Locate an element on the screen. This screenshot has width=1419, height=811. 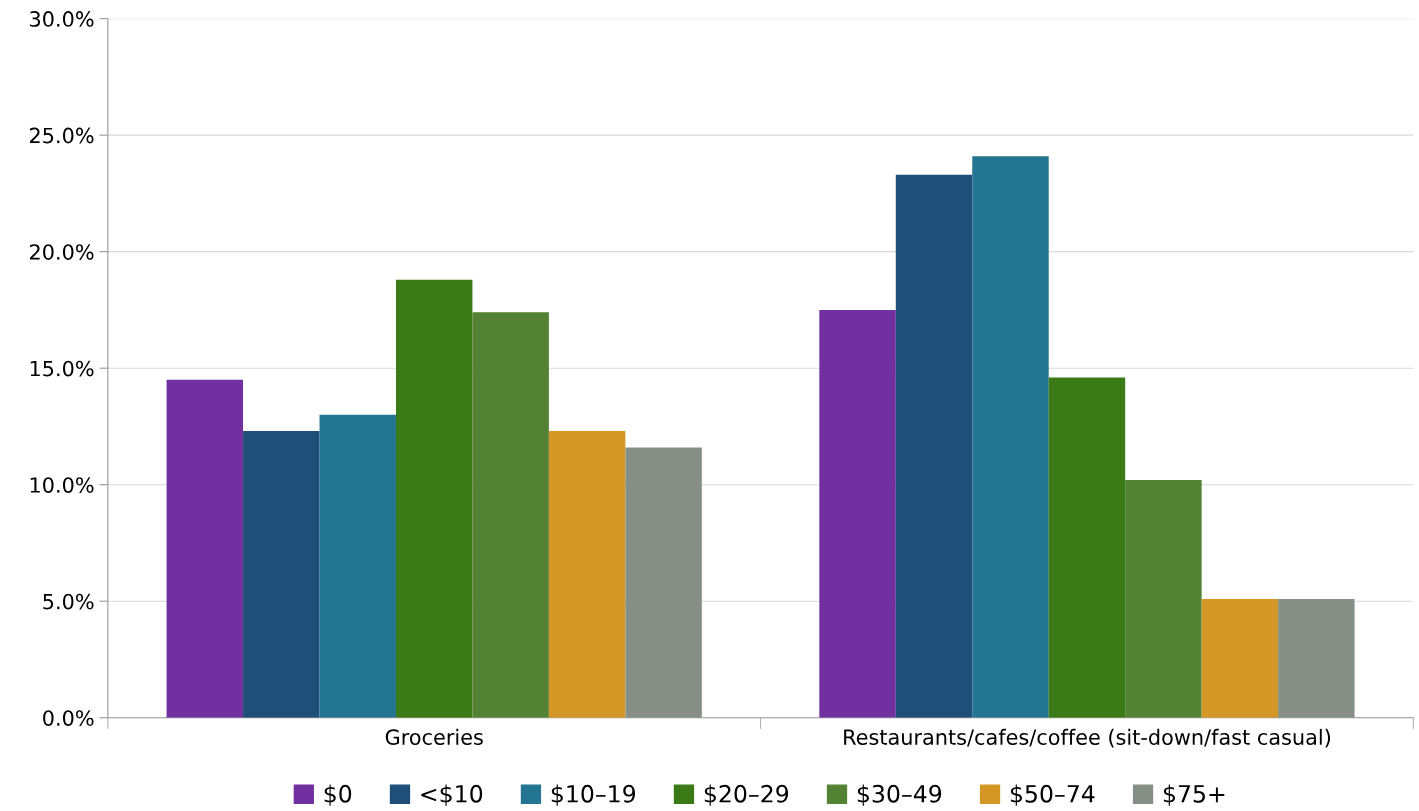
legend-label: $50–74 is located at coordinates (1052, 795).